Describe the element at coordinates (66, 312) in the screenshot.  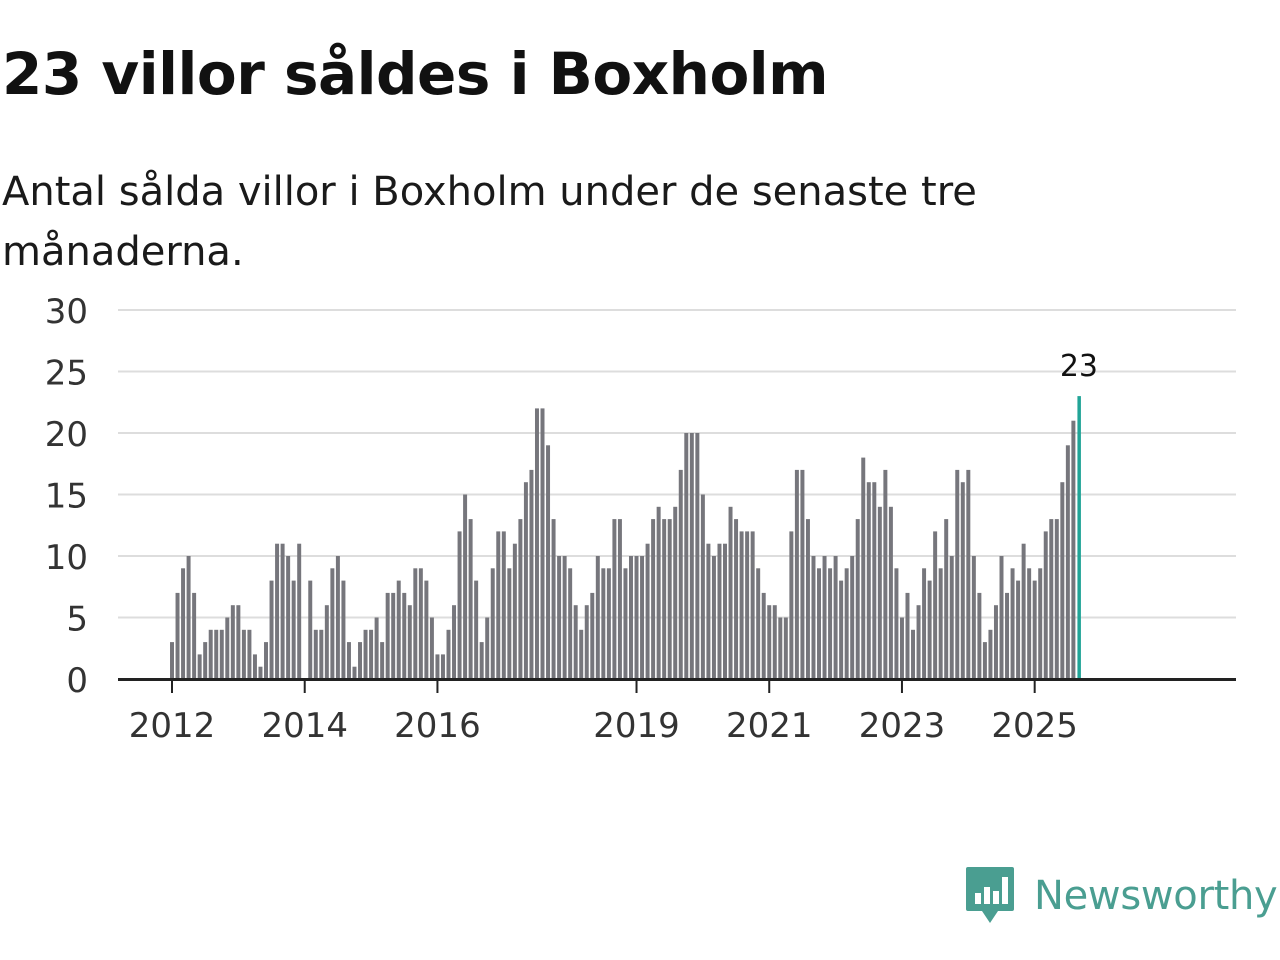
I see `y-tick-label: 30` at that location.